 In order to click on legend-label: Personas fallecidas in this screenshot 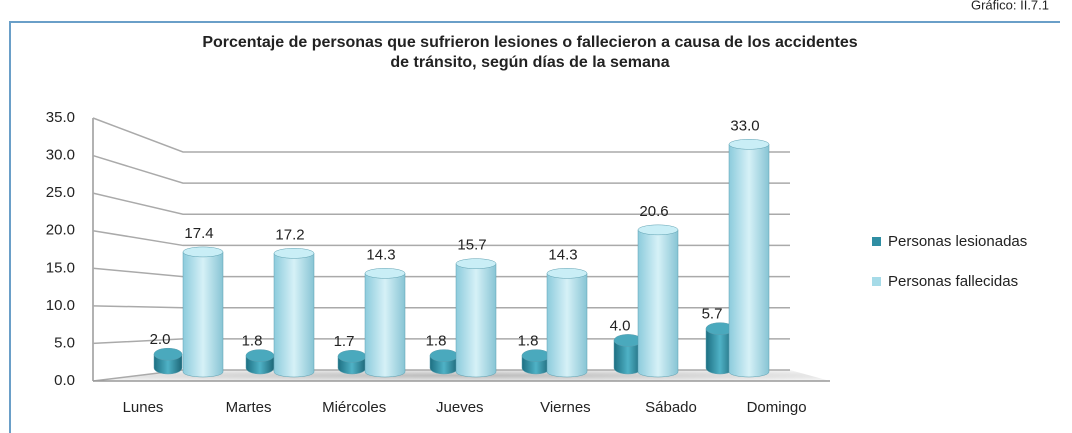, I will do `click(953, 281)`.